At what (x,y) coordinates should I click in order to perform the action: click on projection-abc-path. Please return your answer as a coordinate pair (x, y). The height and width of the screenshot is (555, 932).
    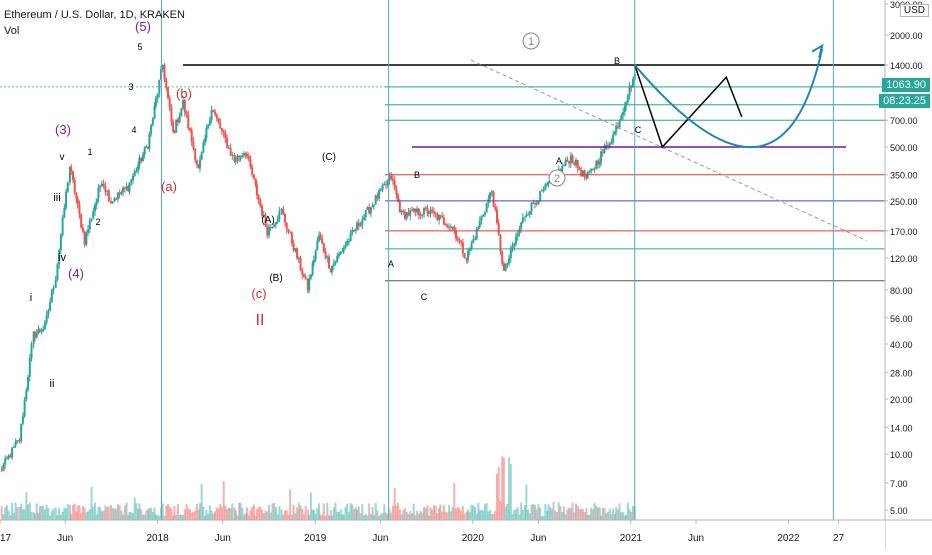
    Looking at the image, I should click on (688, 106).